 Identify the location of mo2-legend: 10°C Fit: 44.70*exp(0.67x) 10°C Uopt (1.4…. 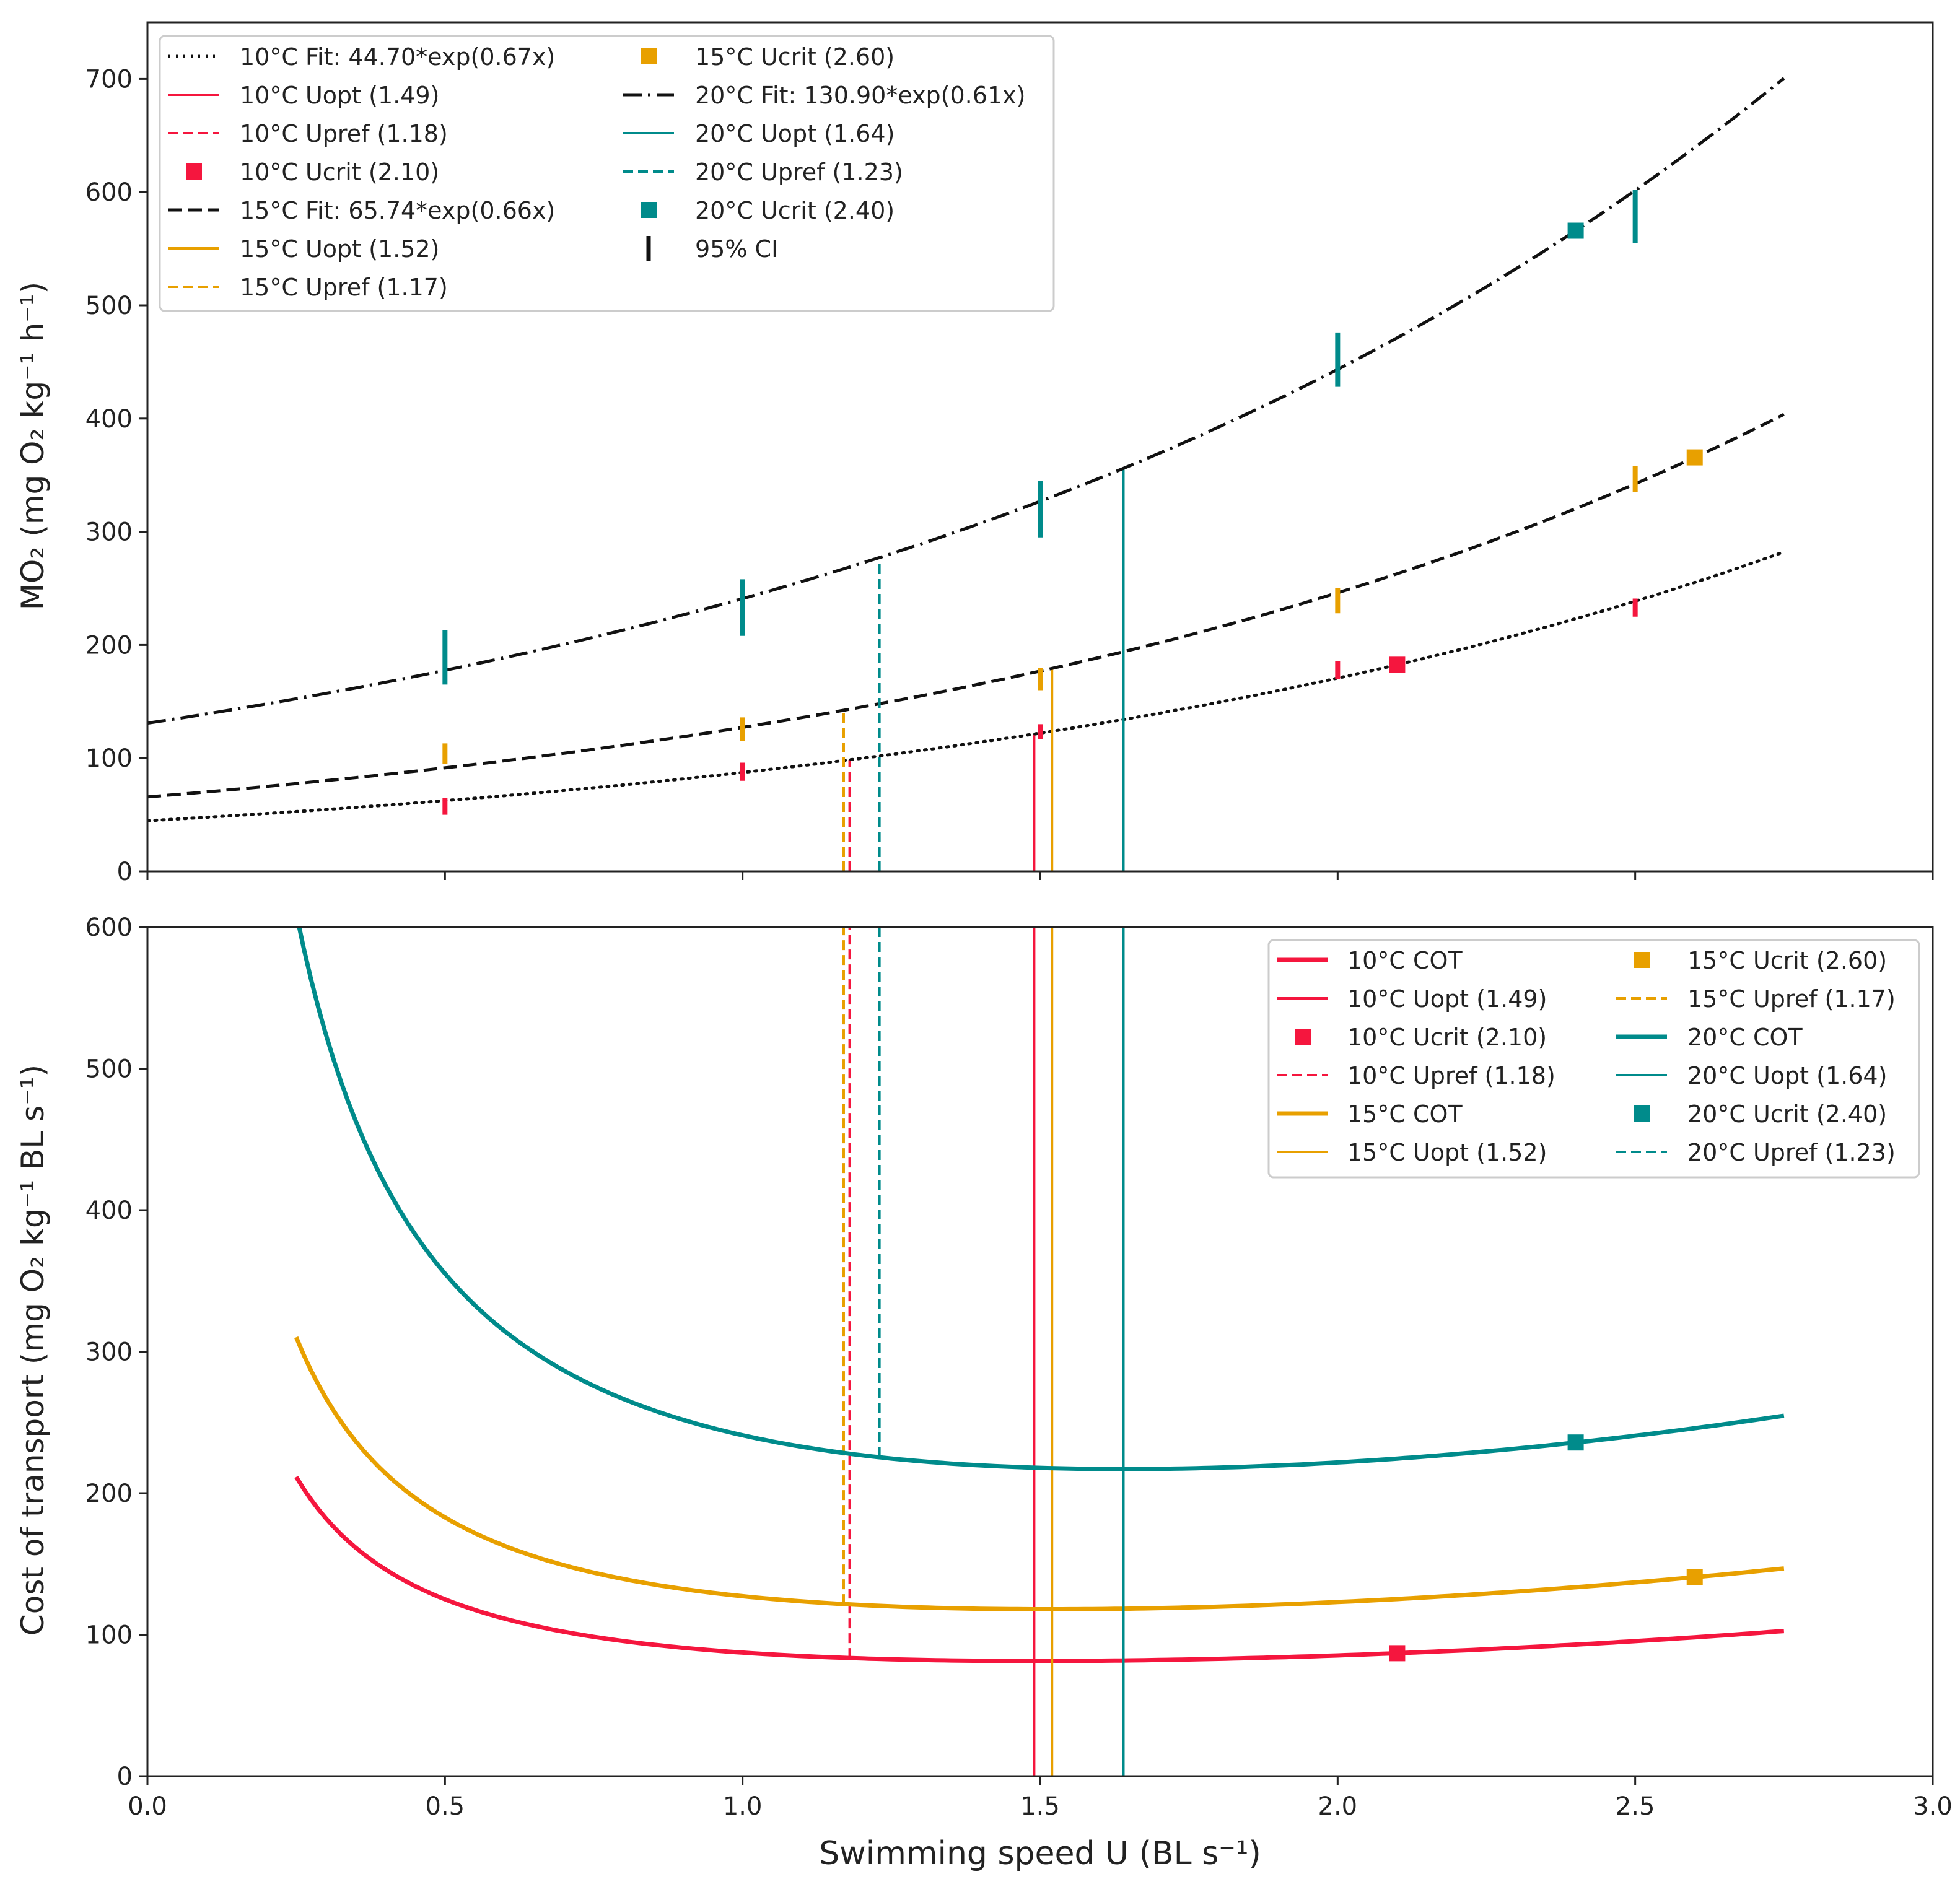
(607, 173).